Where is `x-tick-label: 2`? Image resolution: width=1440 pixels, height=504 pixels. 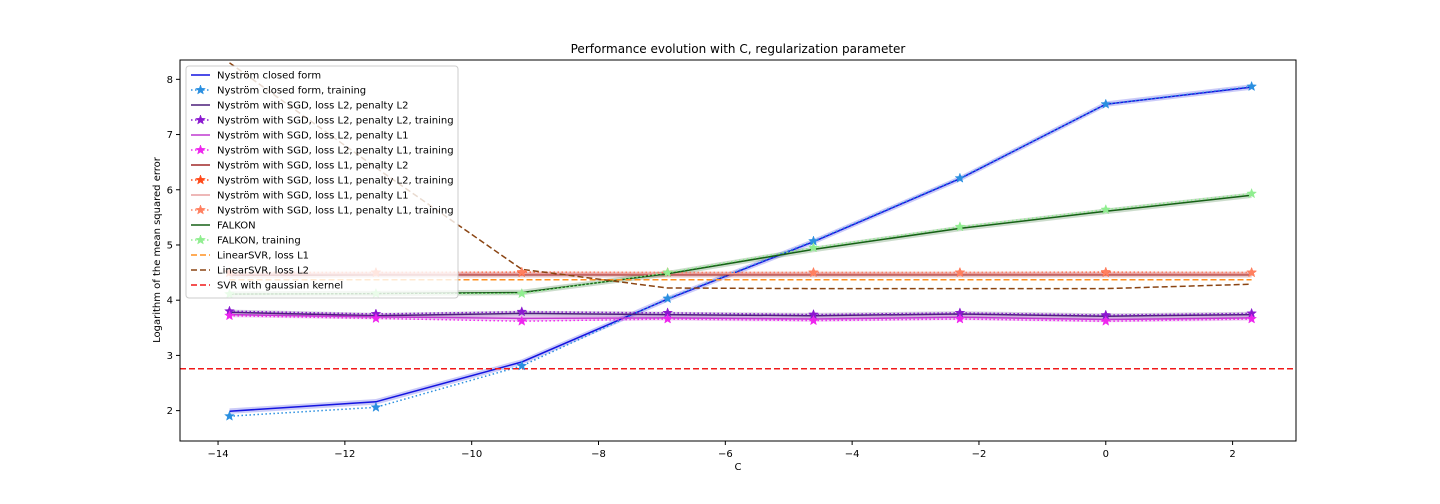 x-tick-label: 2 is located at coordinates (1232, 454).